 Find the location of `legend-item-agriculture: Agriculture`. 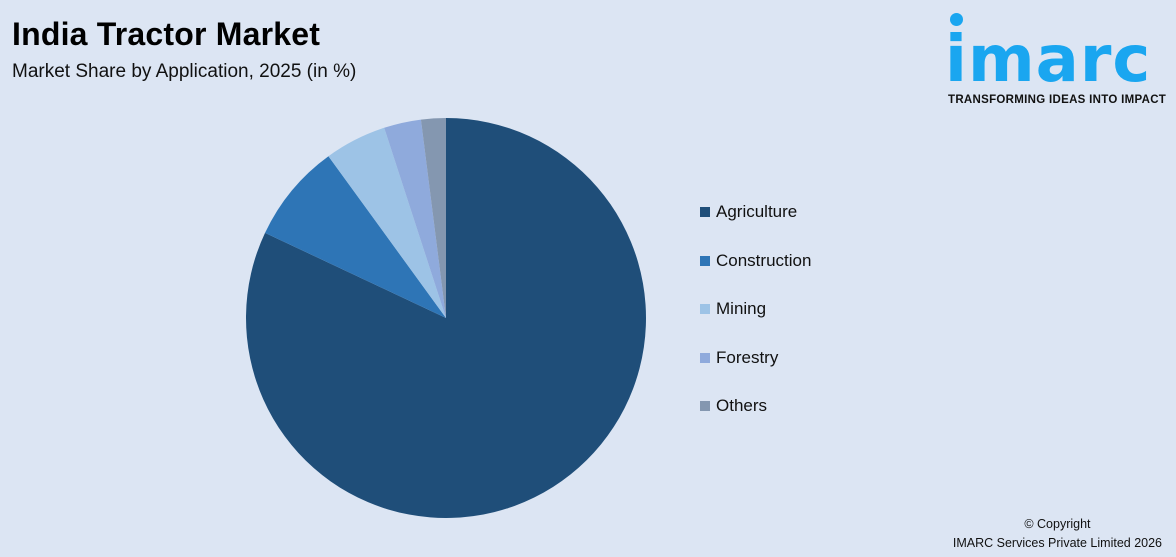

legend-item-agriculture: Agriculture is located at coordinates (755, 212).